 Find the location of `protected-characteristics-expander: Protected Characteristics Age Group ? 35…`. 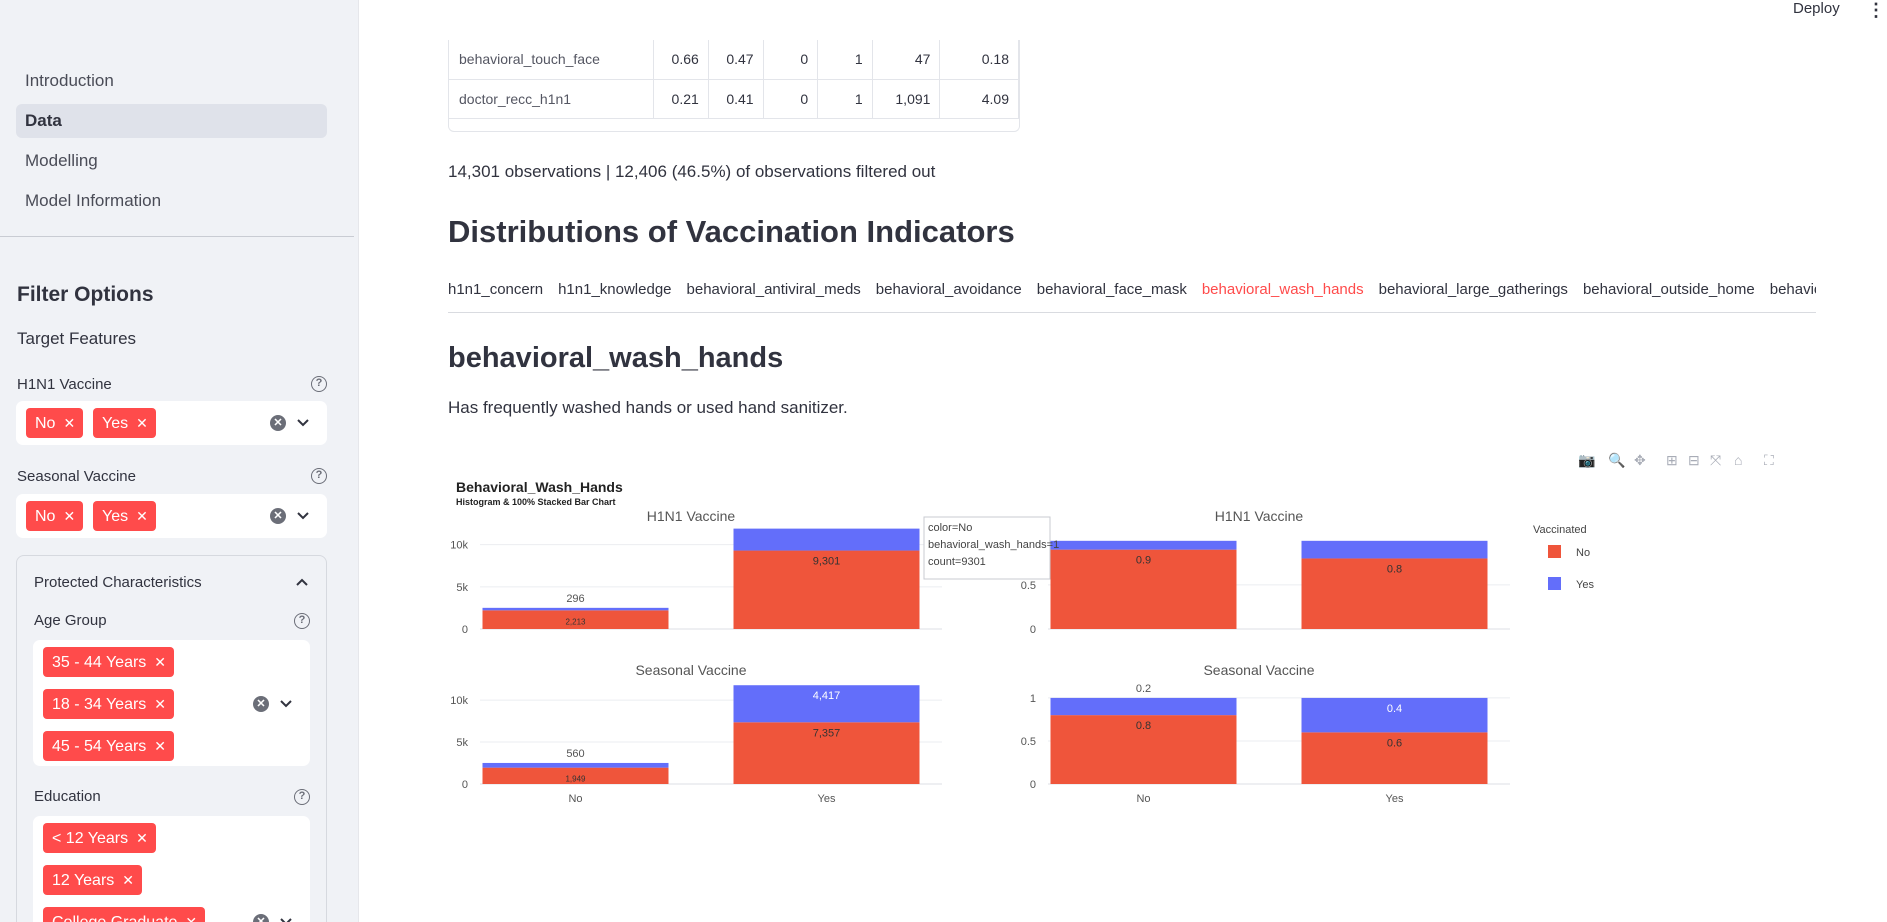

protected-characteristics-expander: Protected Characteristics Age Group ? 35… is located at coordinates (171, 738).